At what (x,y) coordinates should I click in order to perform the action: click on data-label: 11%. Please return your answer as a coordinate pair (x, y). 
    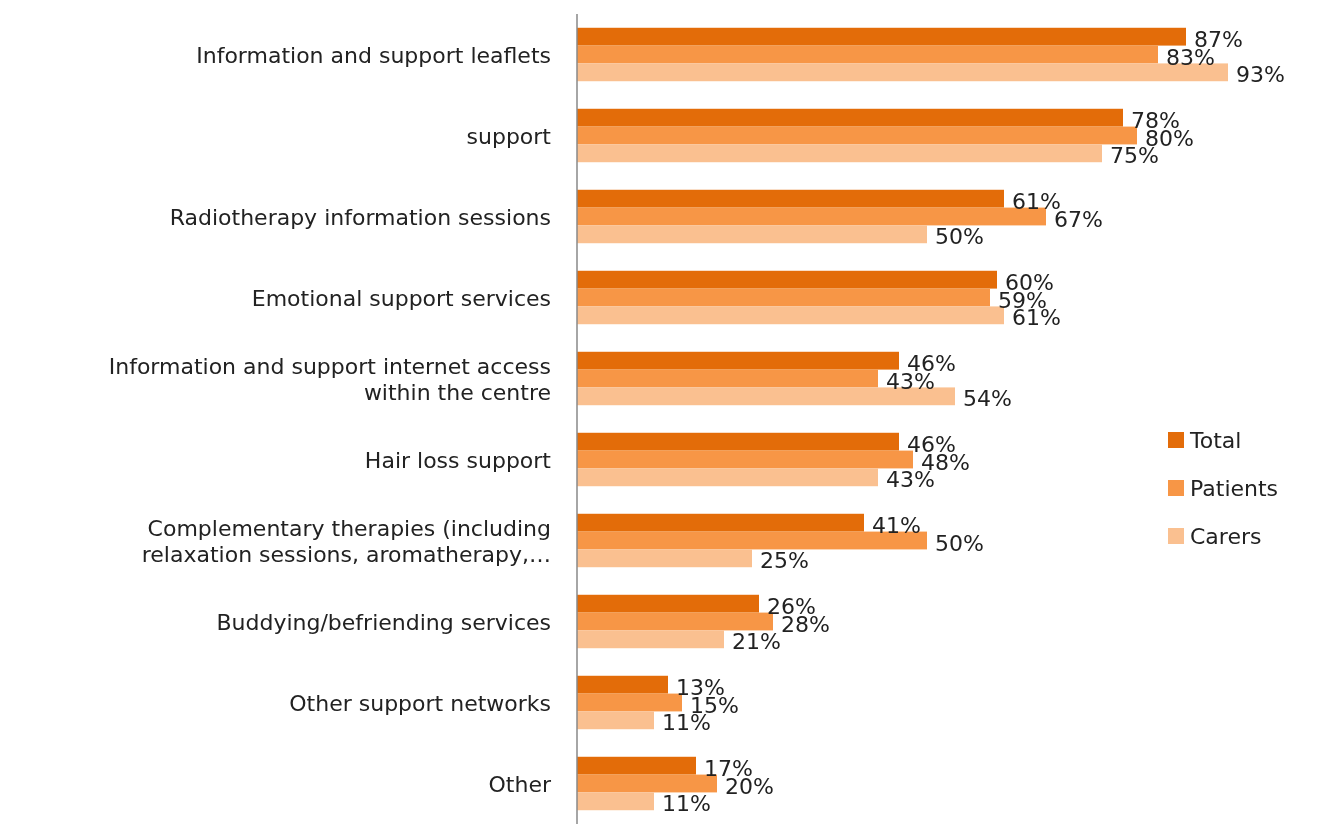
    Looking at the image, I should click on (686, 804).